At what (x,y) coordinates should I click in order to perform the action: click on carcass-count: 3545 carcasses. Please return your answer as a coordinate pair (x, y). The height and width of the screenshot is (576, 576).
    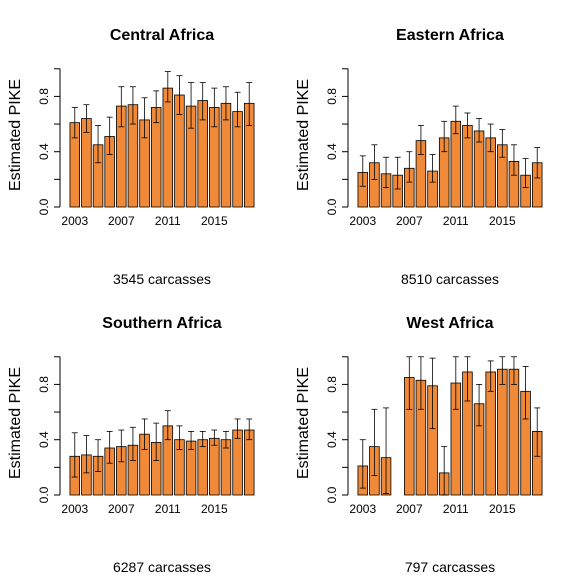
    Looking at the image, I should click on (162, 279).